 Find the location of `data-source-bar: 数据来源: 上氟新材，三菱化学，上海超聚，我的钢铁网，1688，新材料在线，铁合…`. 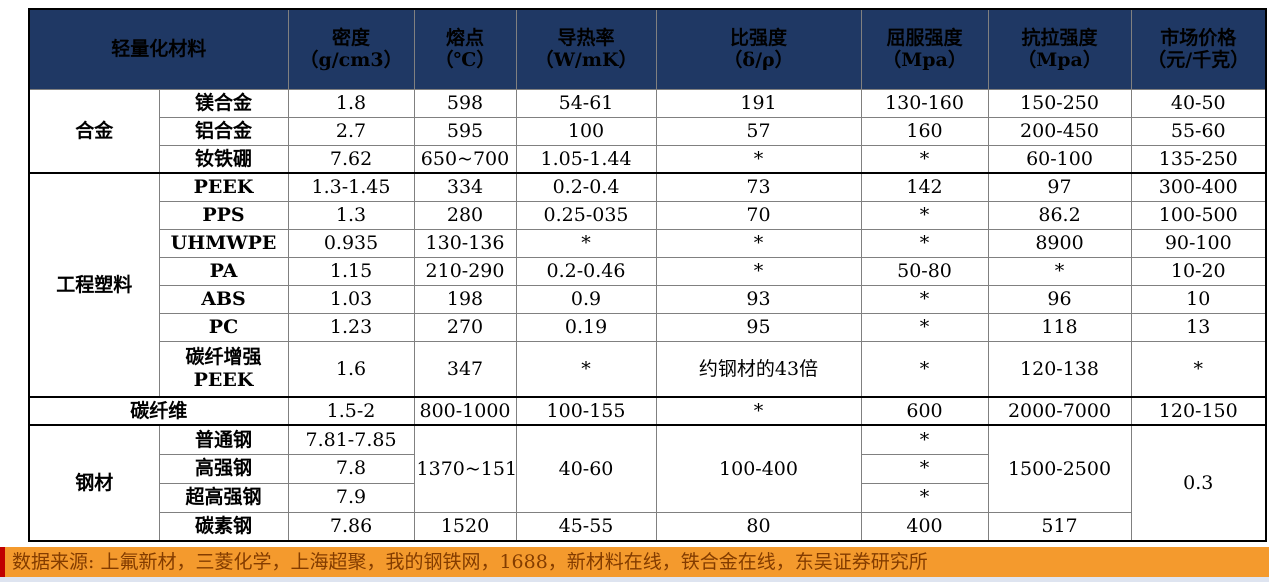

data-source-bar: 数据来源: 上氟新材，三菱化学，上海超聚，我的钢铁网，1688，新材料在线，铁合… is located at coordinates (634, 562).